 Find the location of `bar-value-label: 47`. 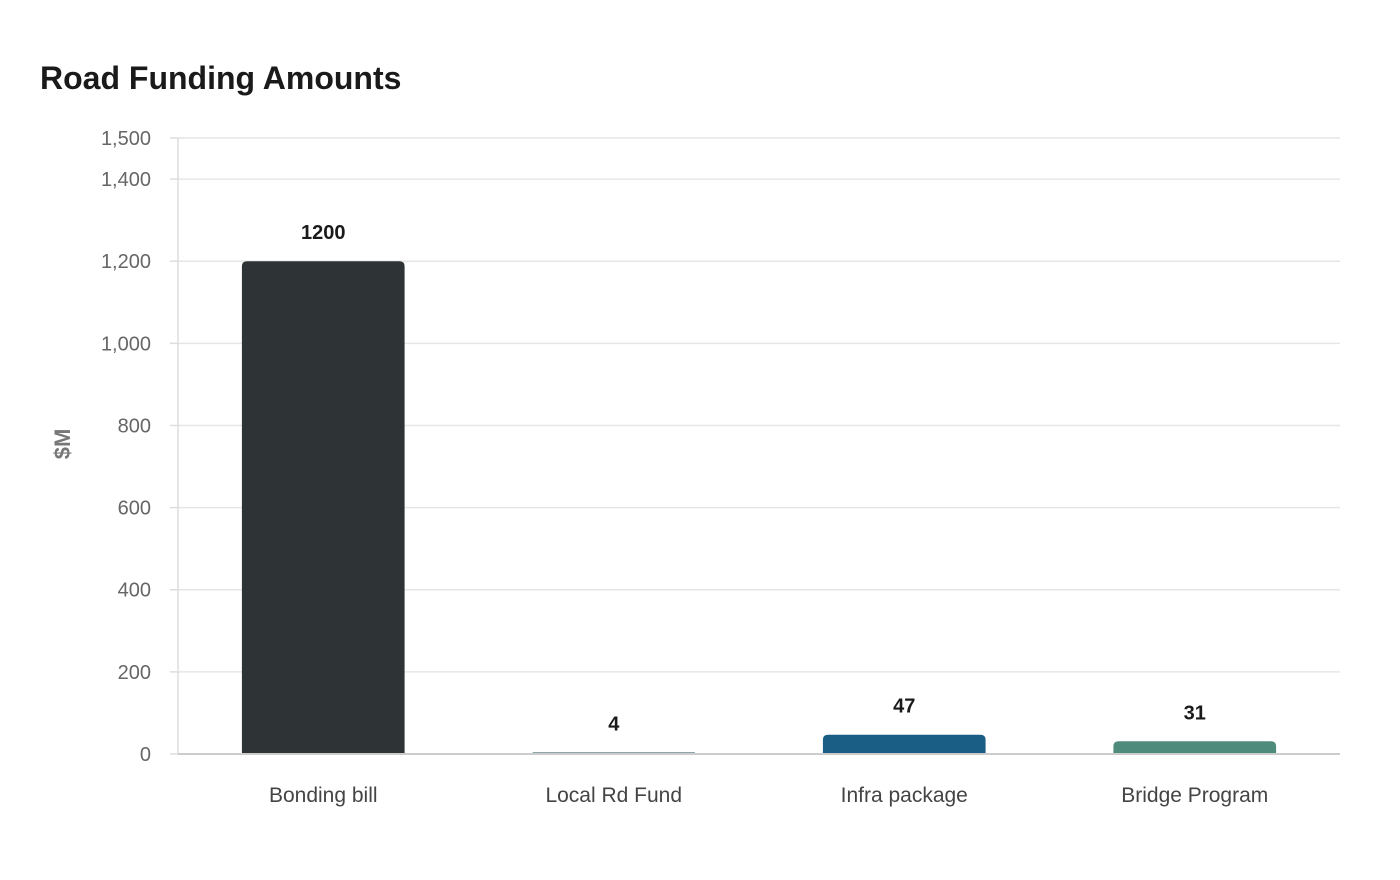

bar-value-label: 47 is located at coordinates (904, 707).